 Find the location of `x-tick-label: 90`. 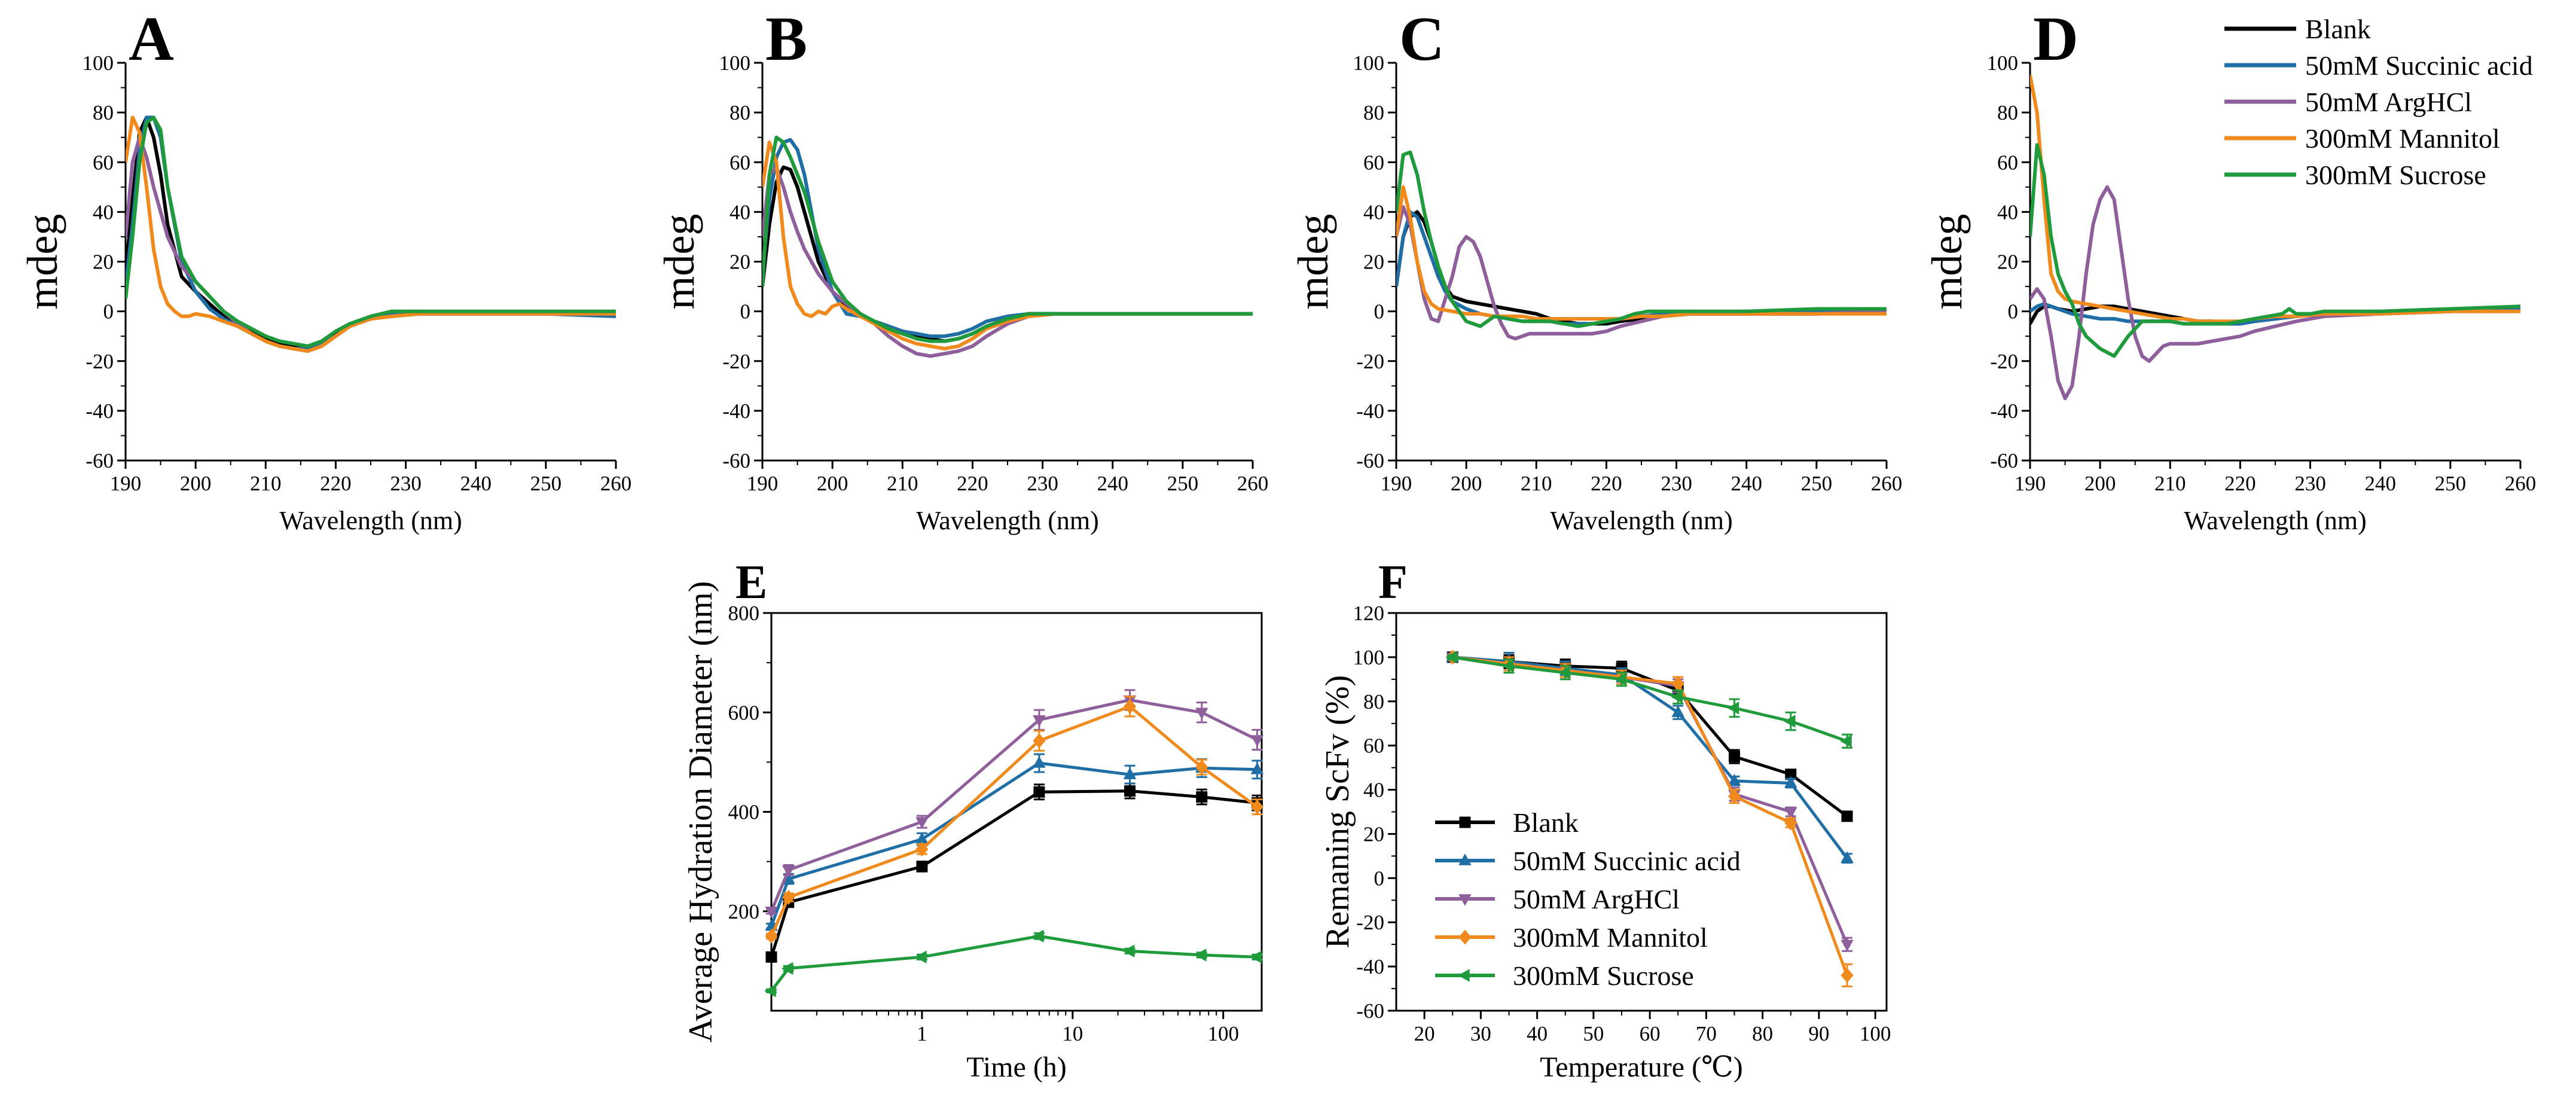

x-tick-label: 90 is located at coordinates (1819, 1033).